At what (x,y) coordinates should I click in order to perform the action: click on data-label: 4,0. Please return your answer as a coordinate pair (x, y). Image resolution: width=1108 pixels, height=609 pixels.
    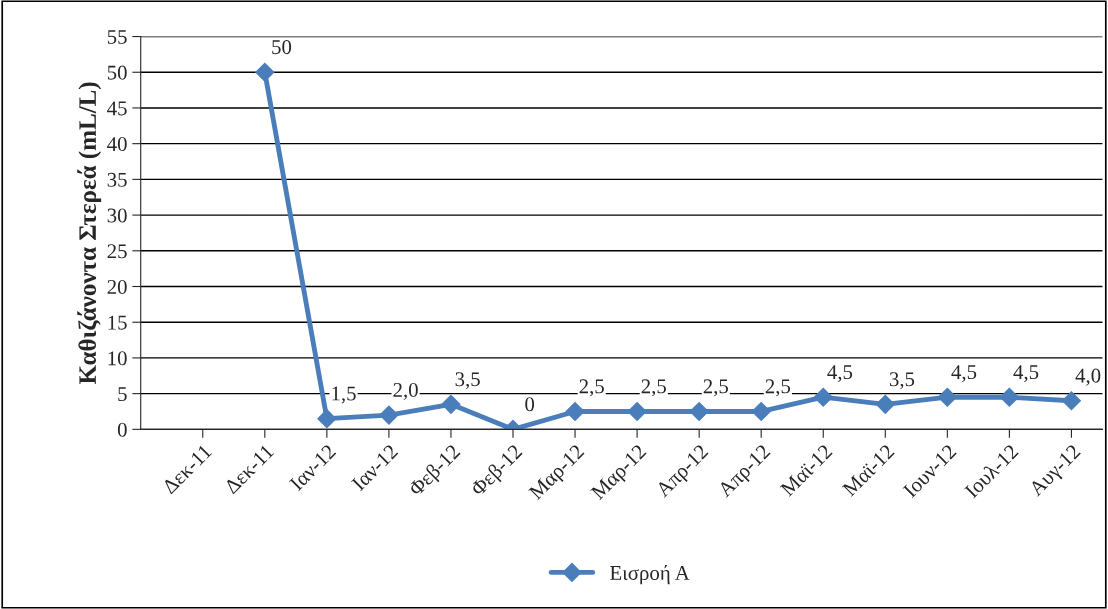
    Looking at the image, I should click on (1088, 377).